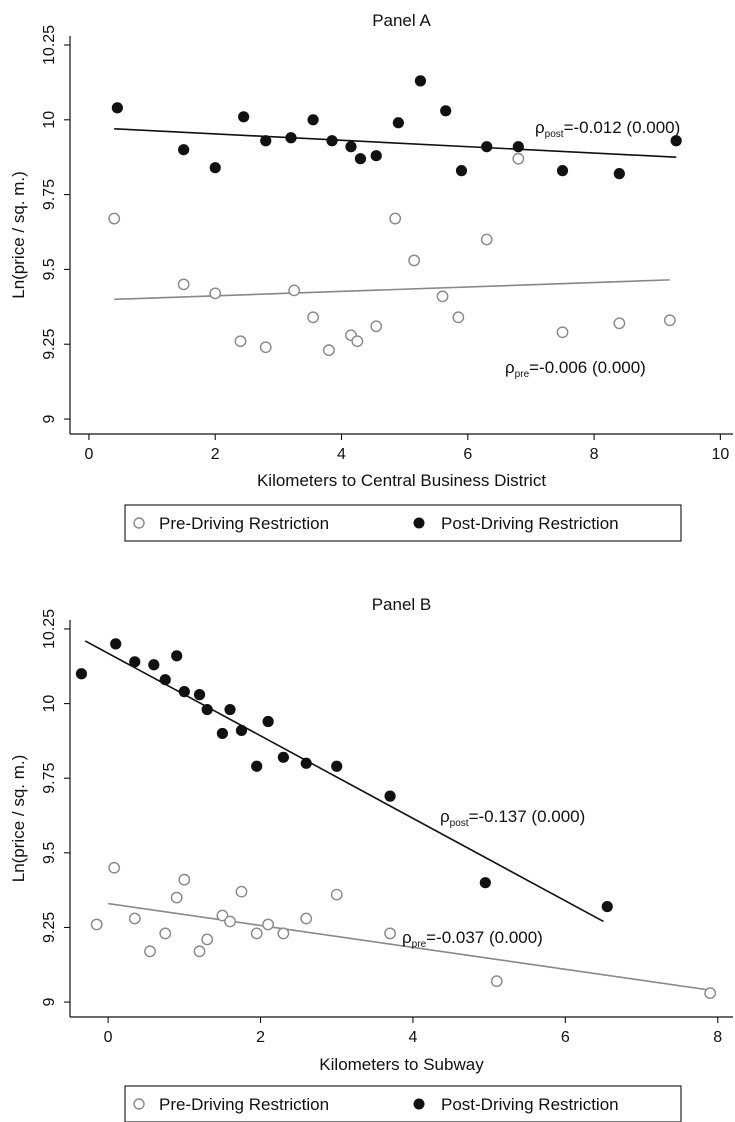  What do you see at coordinates (527, 816) in the screenshot?
I see `rho-value: =-0.137 (0.000)` at bounding box center [527, 816].